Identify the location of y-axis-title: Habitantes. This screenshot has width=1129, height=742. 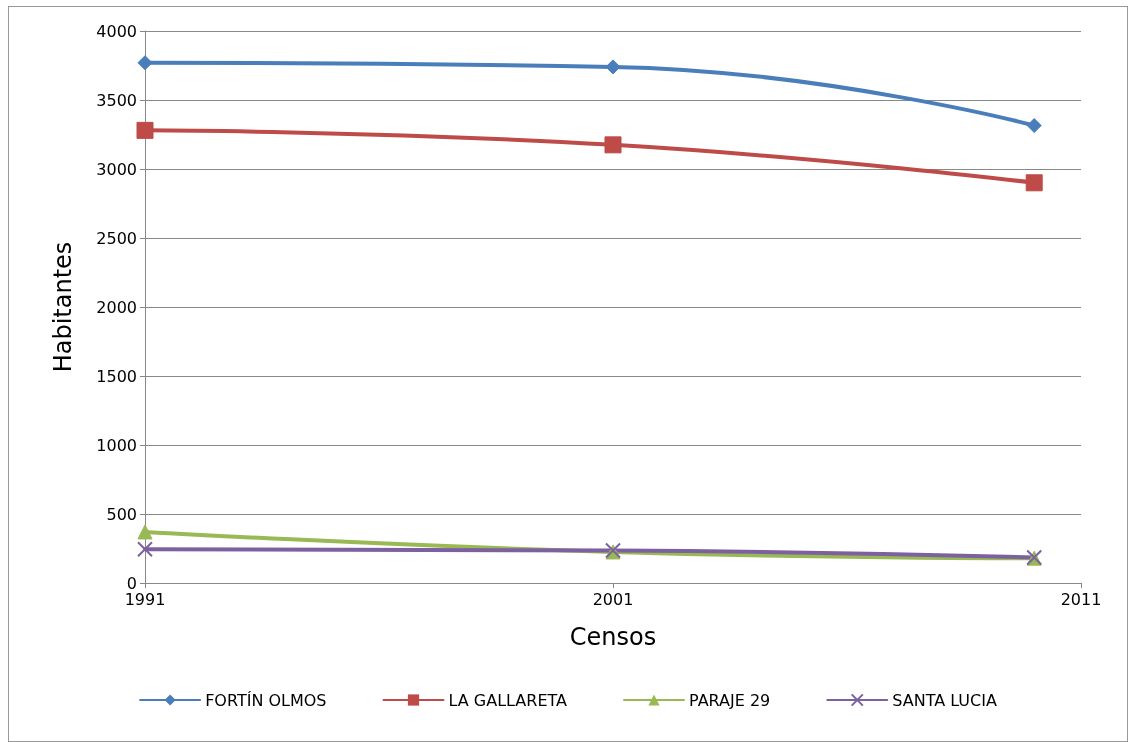
(63, 307).